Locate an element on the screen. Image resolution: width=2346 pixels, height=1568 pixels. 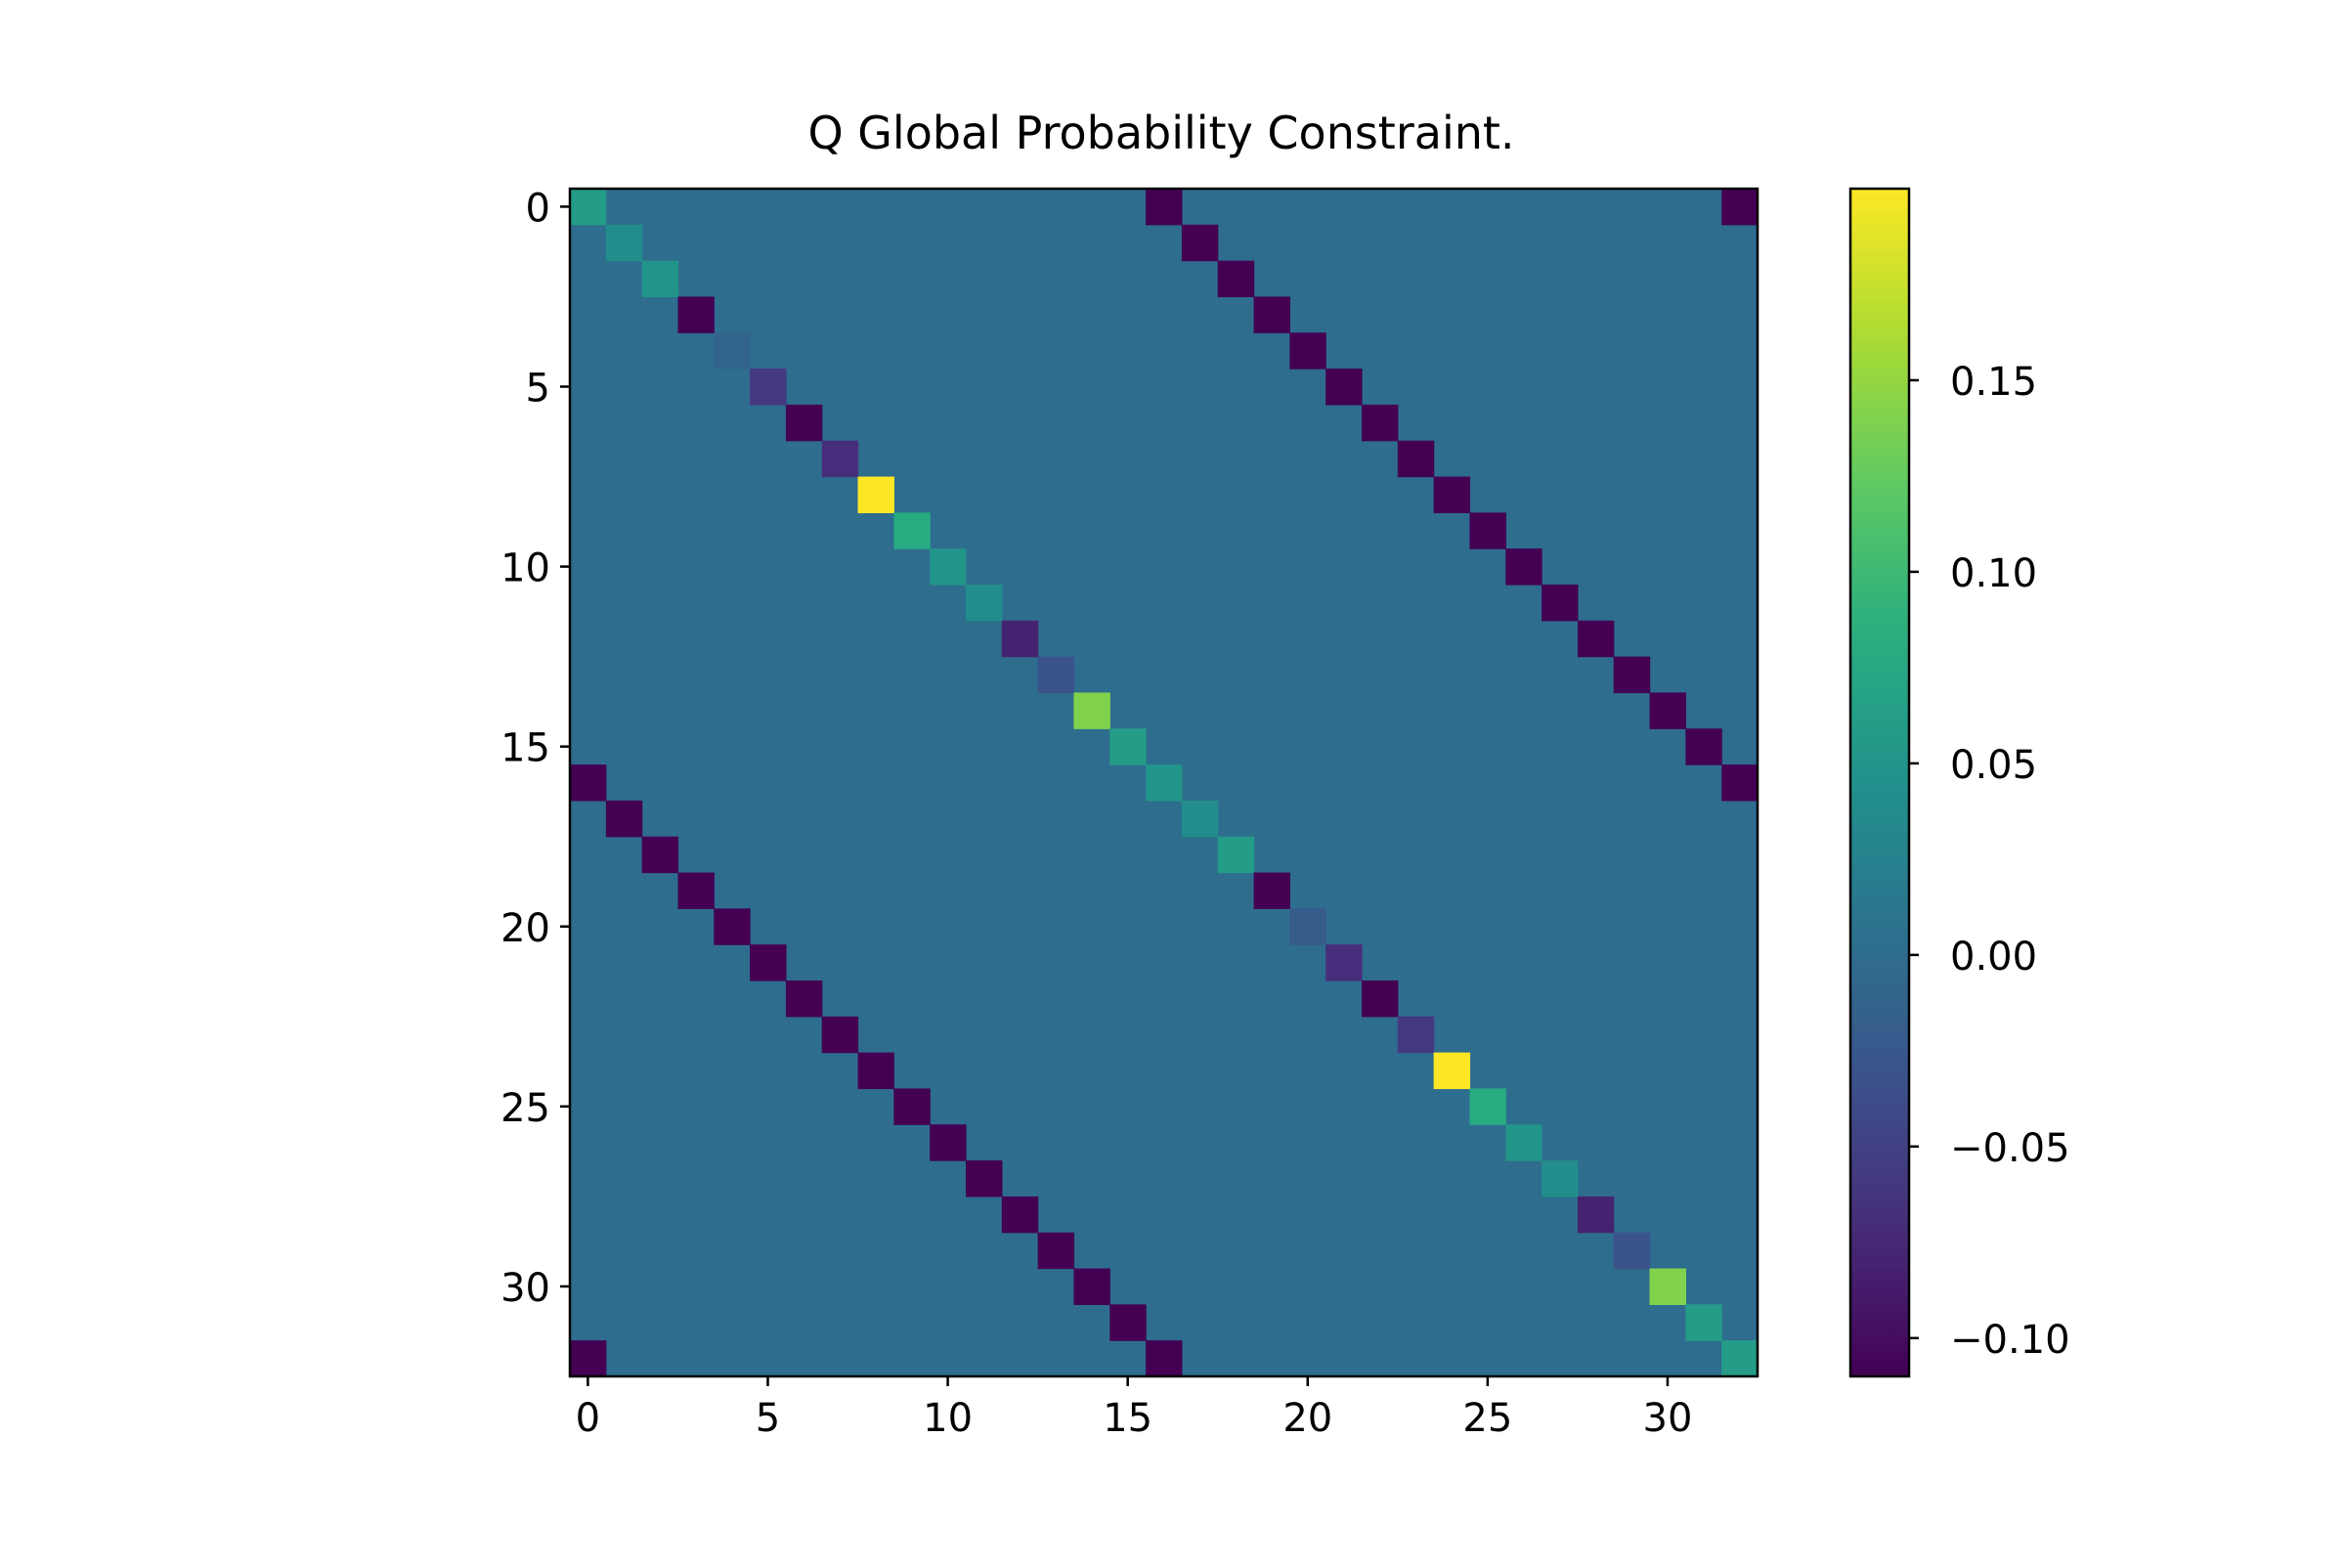
chart-title: Q Global Probability Constraint. is located at coordinates (1160, 133).